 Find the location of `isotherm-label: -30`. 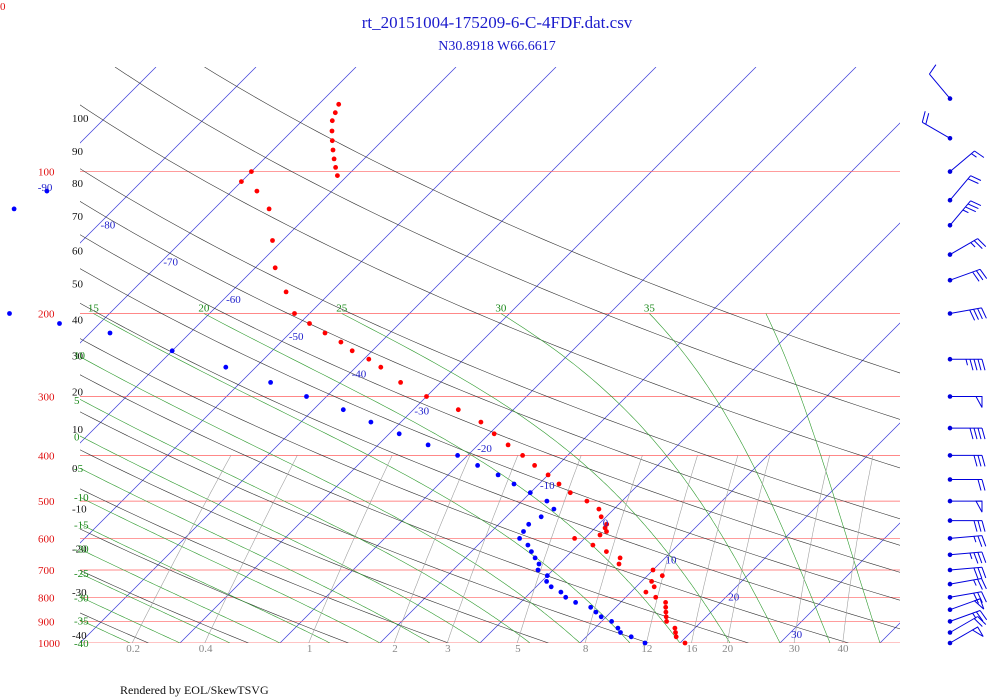

isotherm-label: -30 is located at coordinates (421, 412).